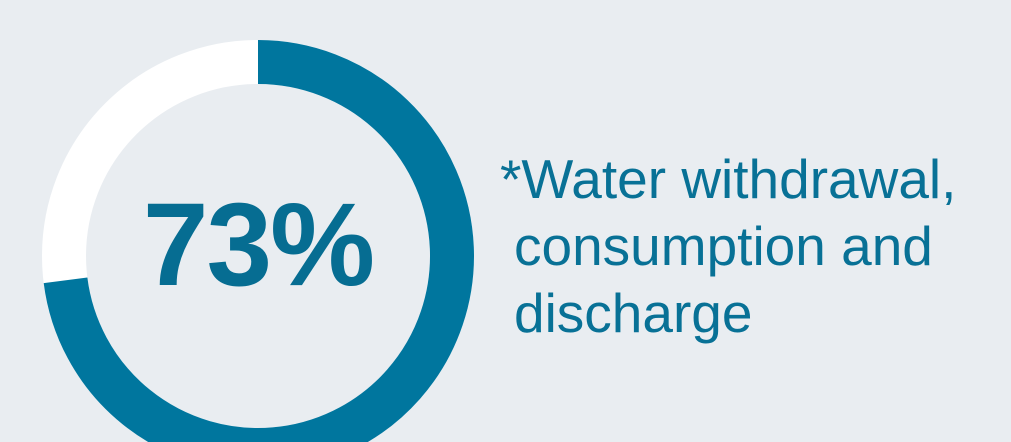 Image resolution: width=1011 pixels, height=442 pixels. I want to click on footnote-line-1: *Water withdrawal,, so click(728, 179).